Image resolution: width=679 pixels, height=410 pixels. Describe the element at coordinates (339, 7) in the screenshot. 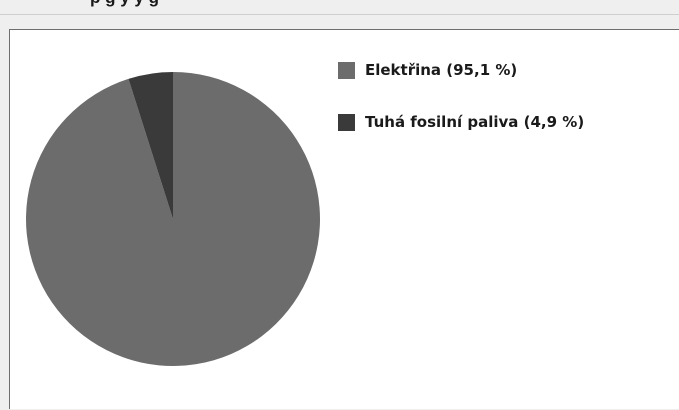

I see `chart-title-strip: p g y y g` at that location.